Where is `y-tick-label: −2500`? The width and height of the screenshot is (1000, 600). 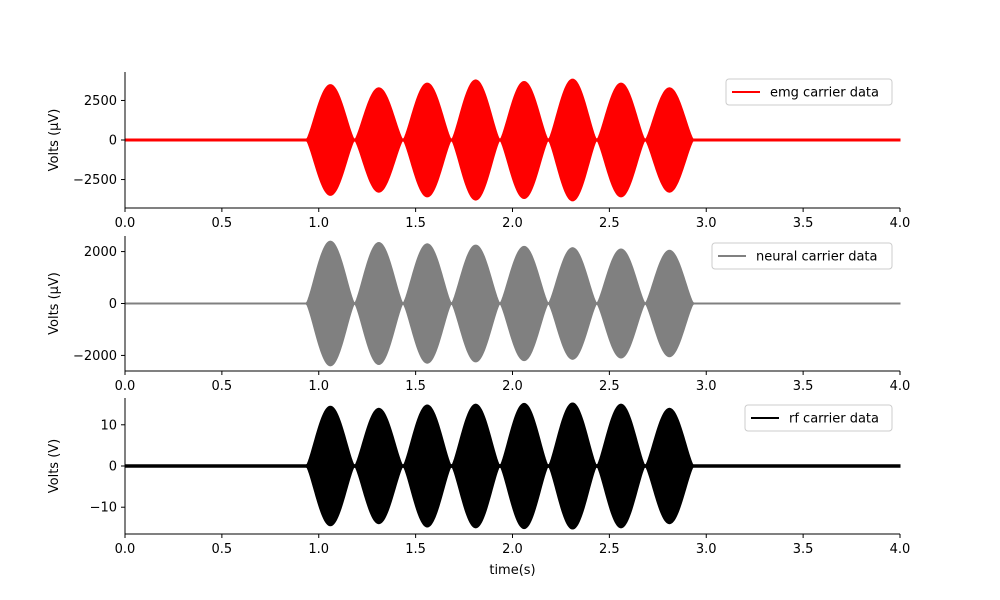
y-tick-label: −2500 is located at coordinates (95, 180).